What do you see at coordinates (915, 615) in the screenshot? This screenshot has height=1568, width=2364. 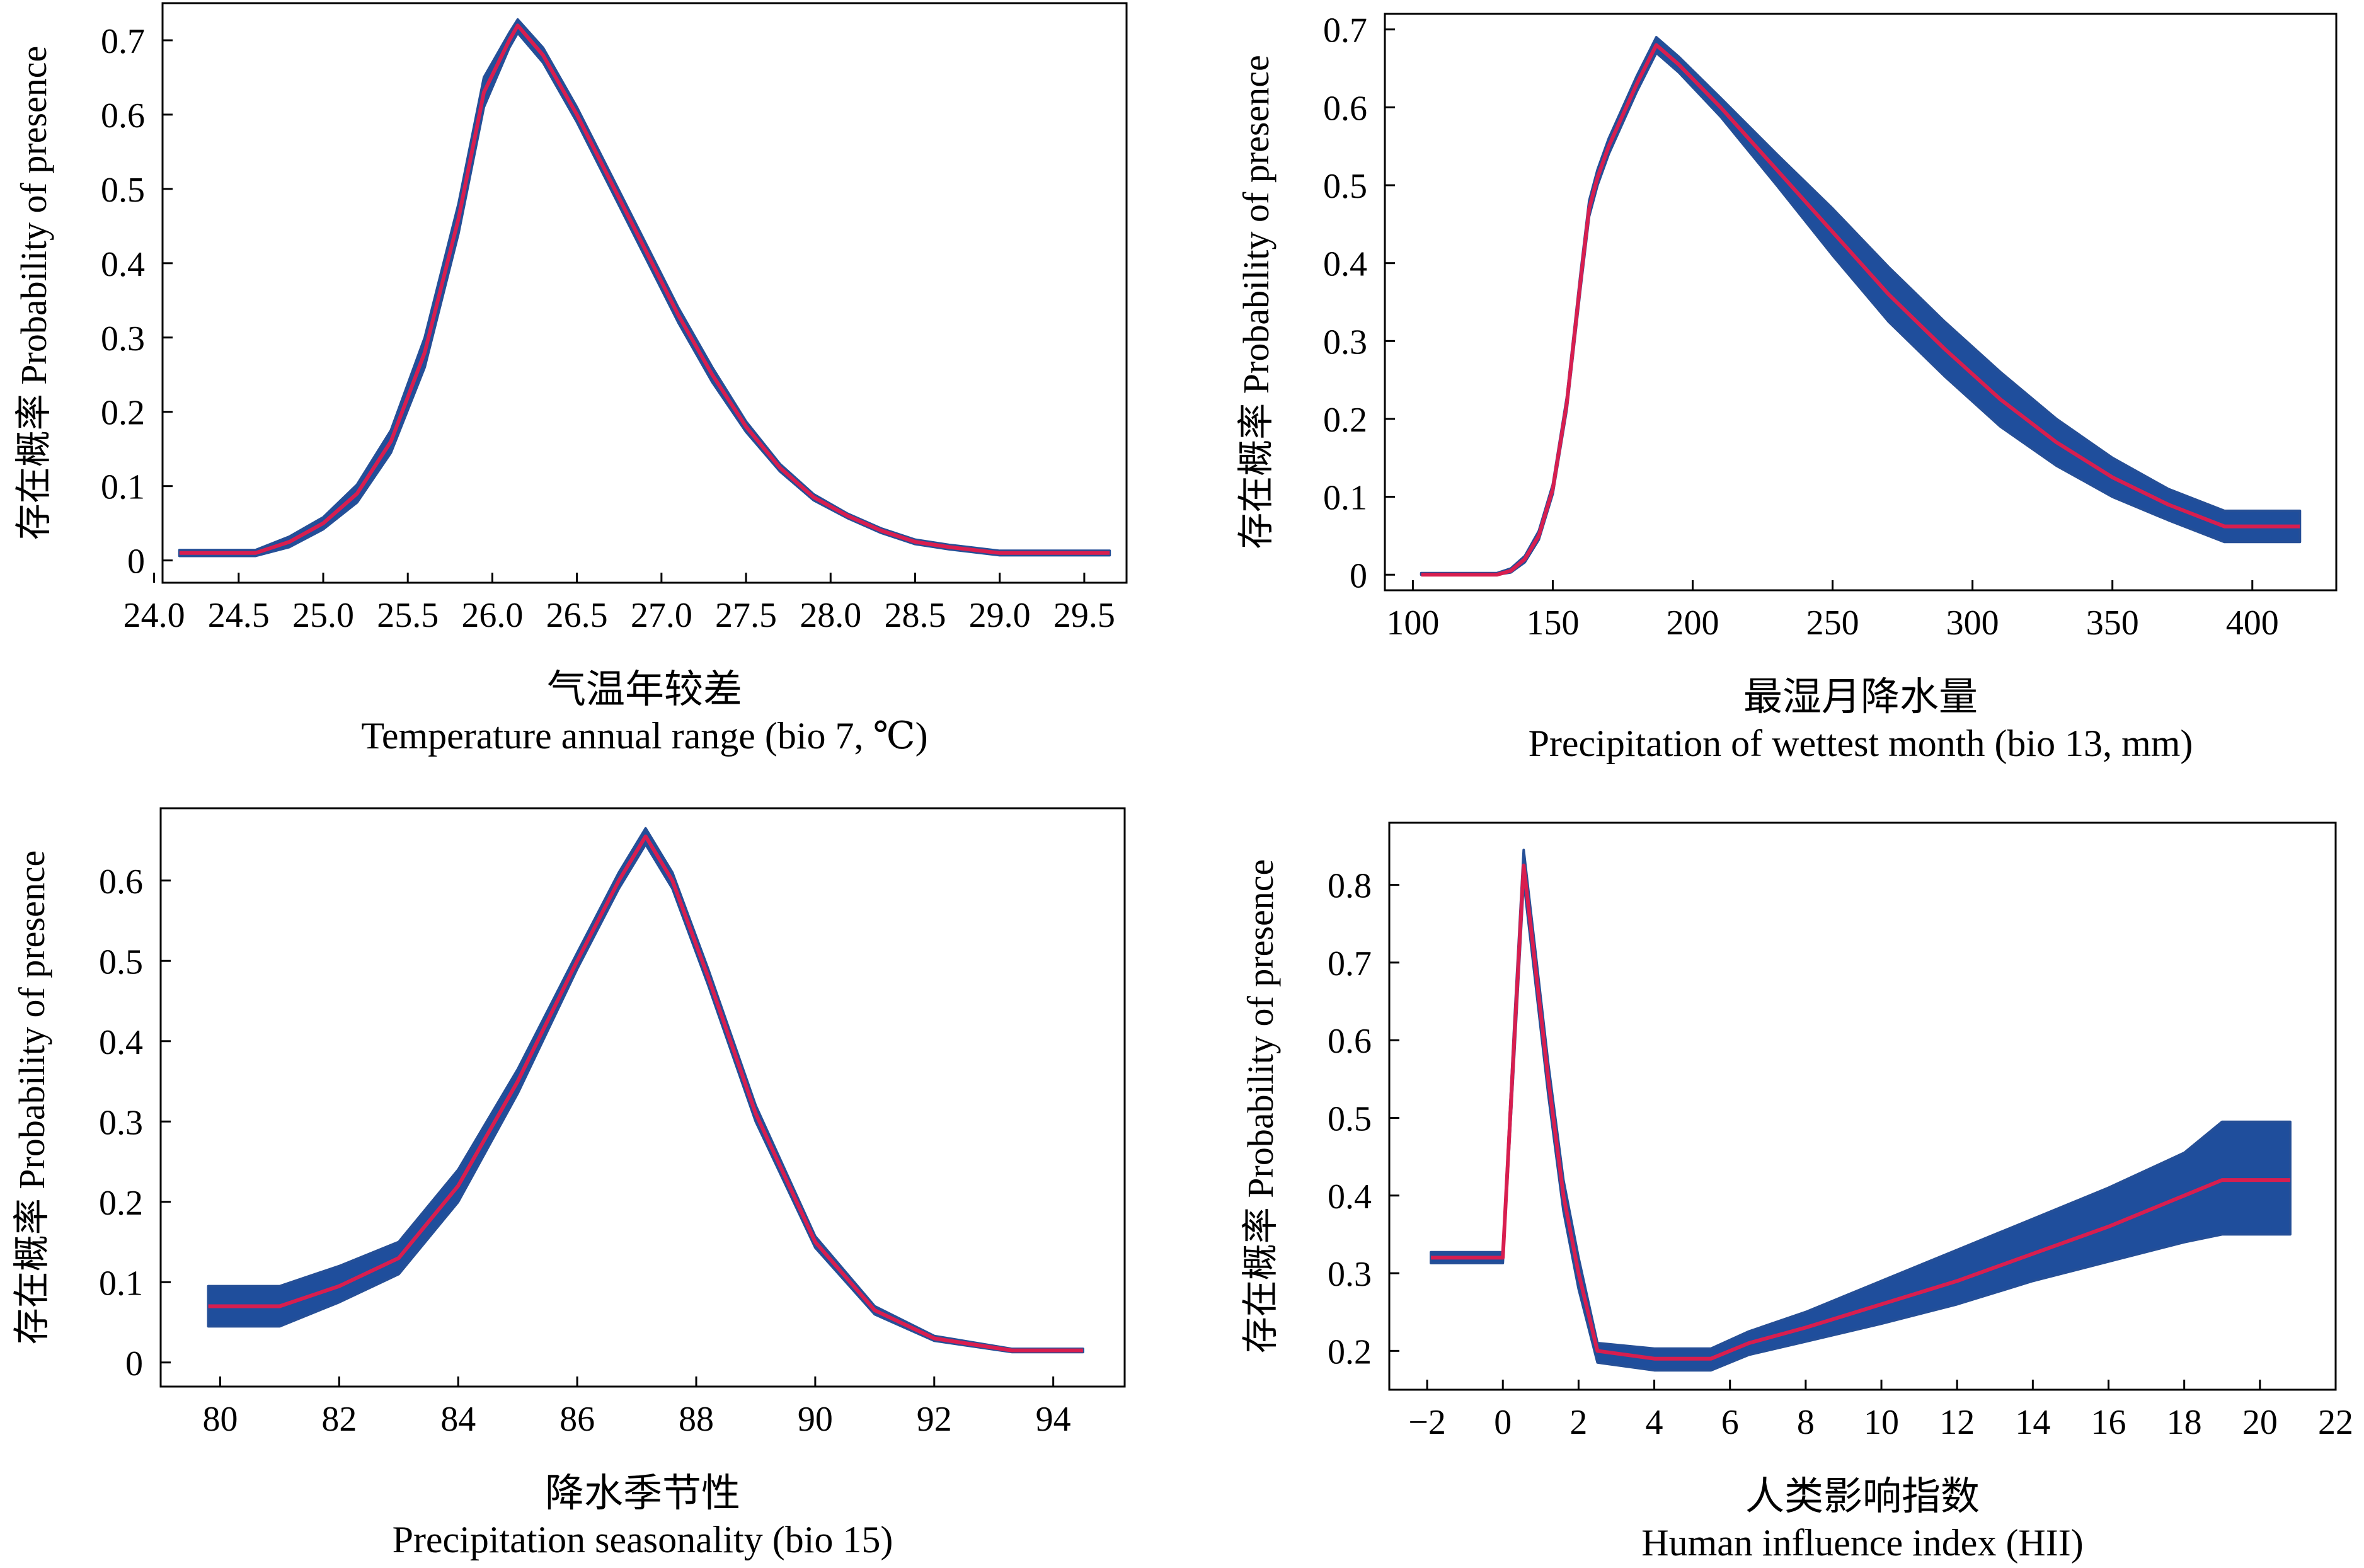 I see `x-tick-label: 28.5` at bounding box center [915, 615].